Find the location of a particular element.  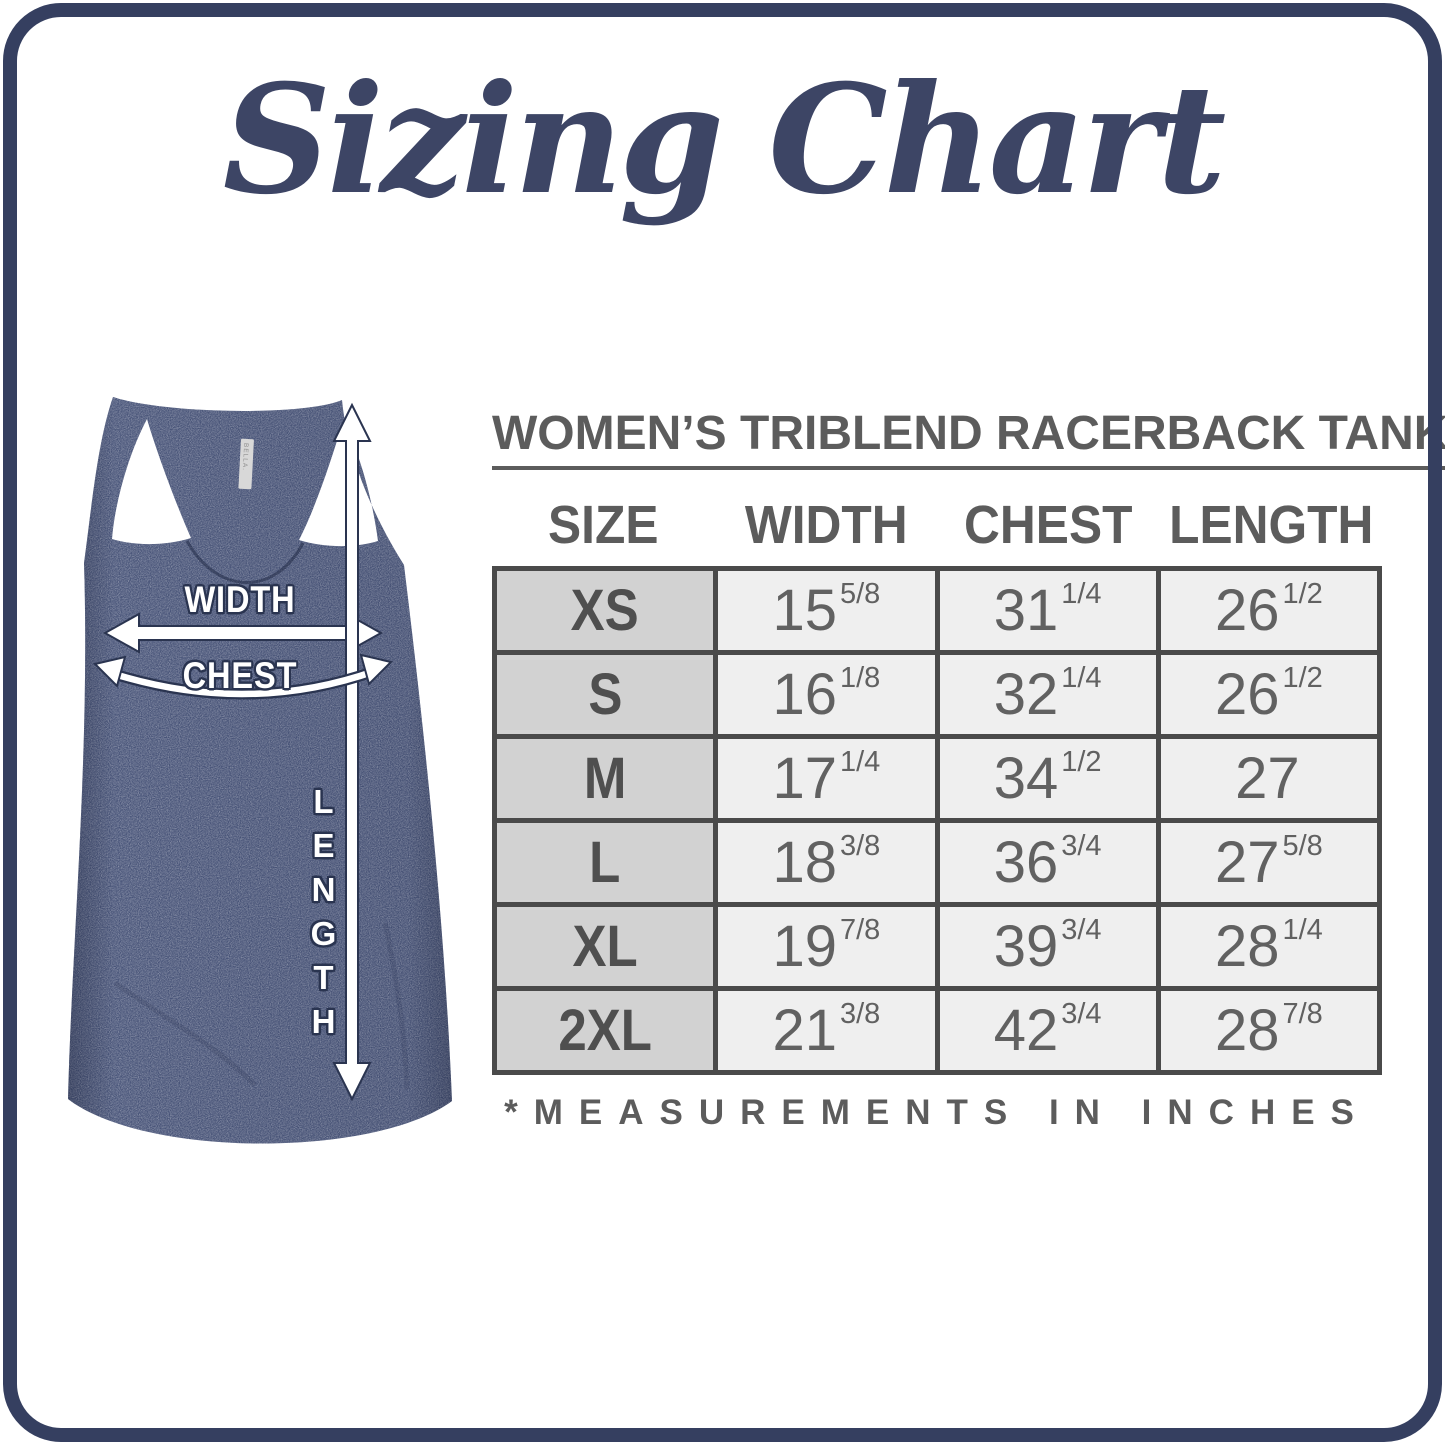

brand-tag: BELLA. is located at coordinates (246, 464).